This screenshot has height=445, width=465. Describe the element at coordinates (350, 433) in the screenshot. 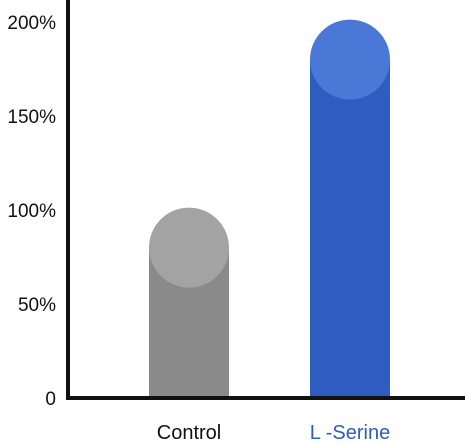

I see `category-label: L -Serine` at that location.